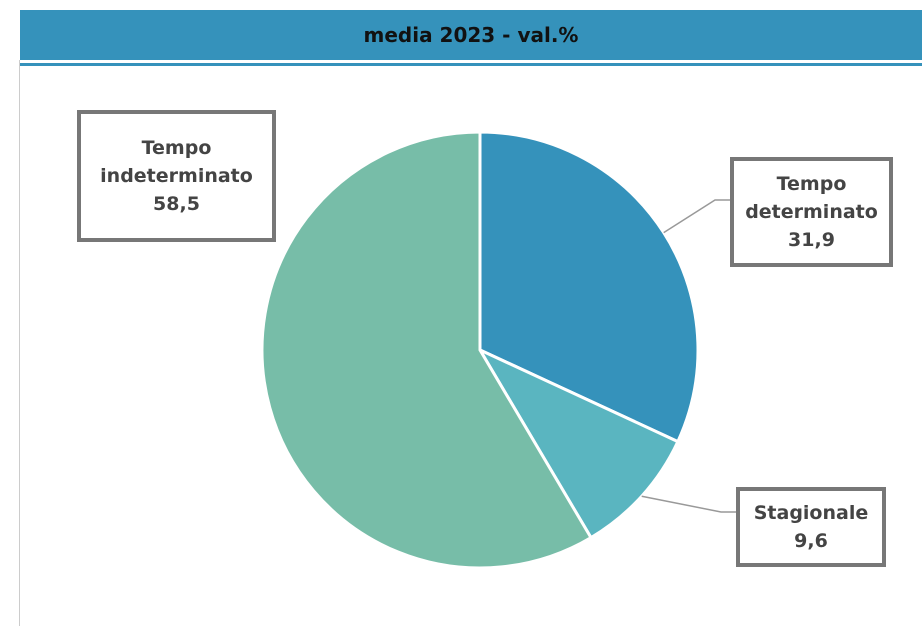  What do you see at coordinates (811, 198) in the screenshot?
I see `label-name: Tempo determinato` at bounding box center [811, 198].